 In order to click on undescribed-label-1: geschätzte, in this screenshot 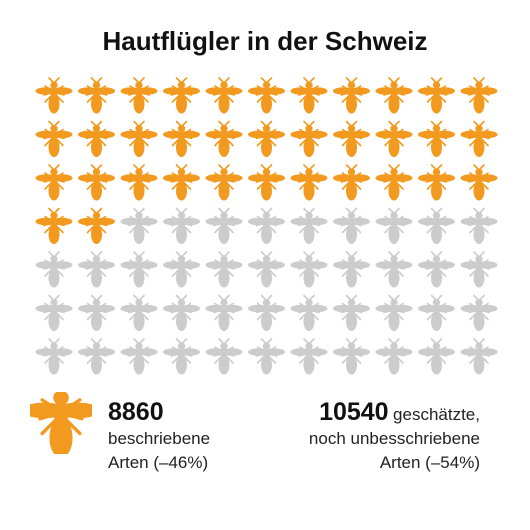, I will do `click(436, 414)`.